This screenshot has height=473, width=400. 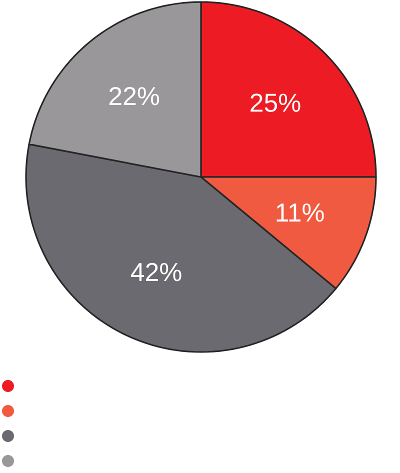 What do you see at coordinates (134, 96) in the screenshot?
I see `data-label: 22%` at bounding box center [134, 96].